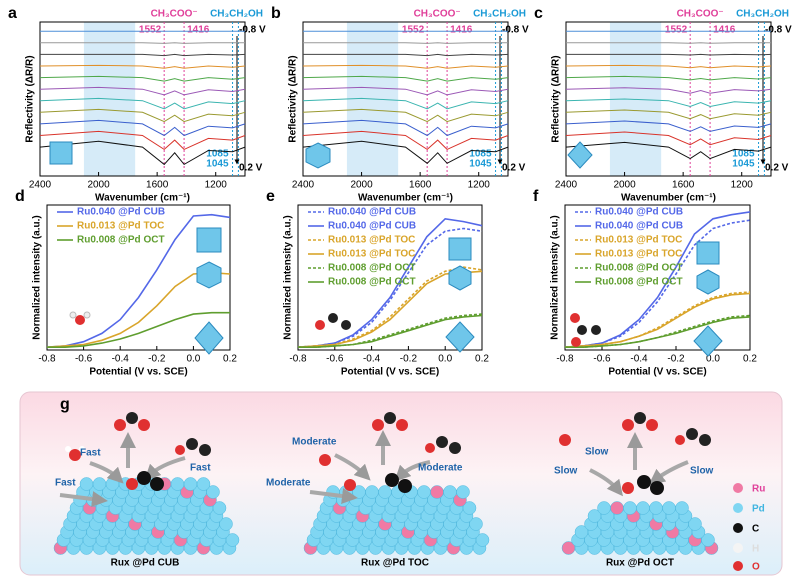 The height and width of the screenshot is (585, 795). Describe the element at coordinates (755, 529) in the screenshot. I see `legend-label: C` at that location.